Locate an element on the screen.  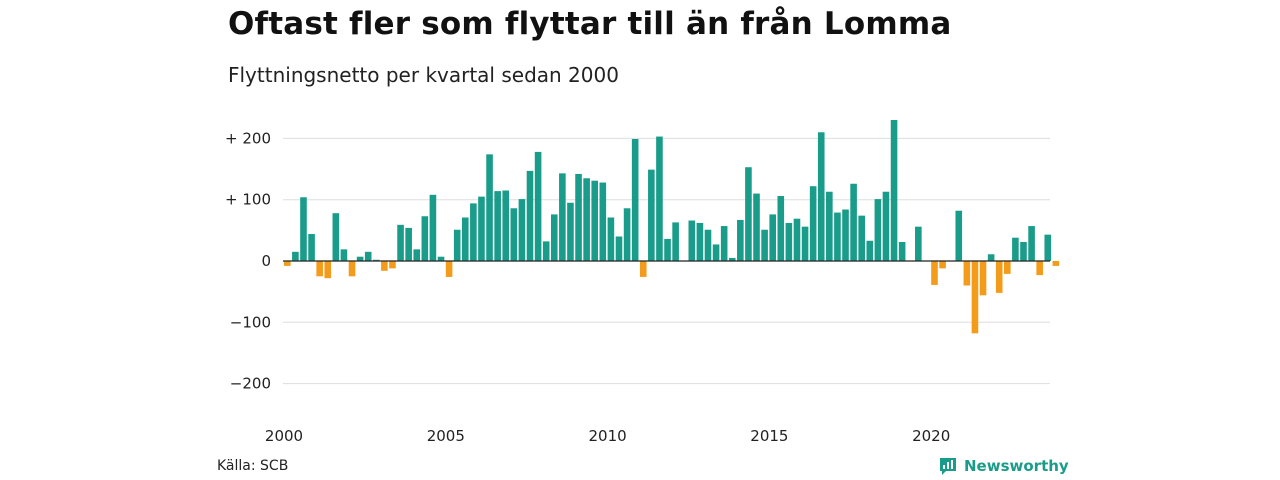
y-tick-label: + 200 is located at coordinates (248, 138).